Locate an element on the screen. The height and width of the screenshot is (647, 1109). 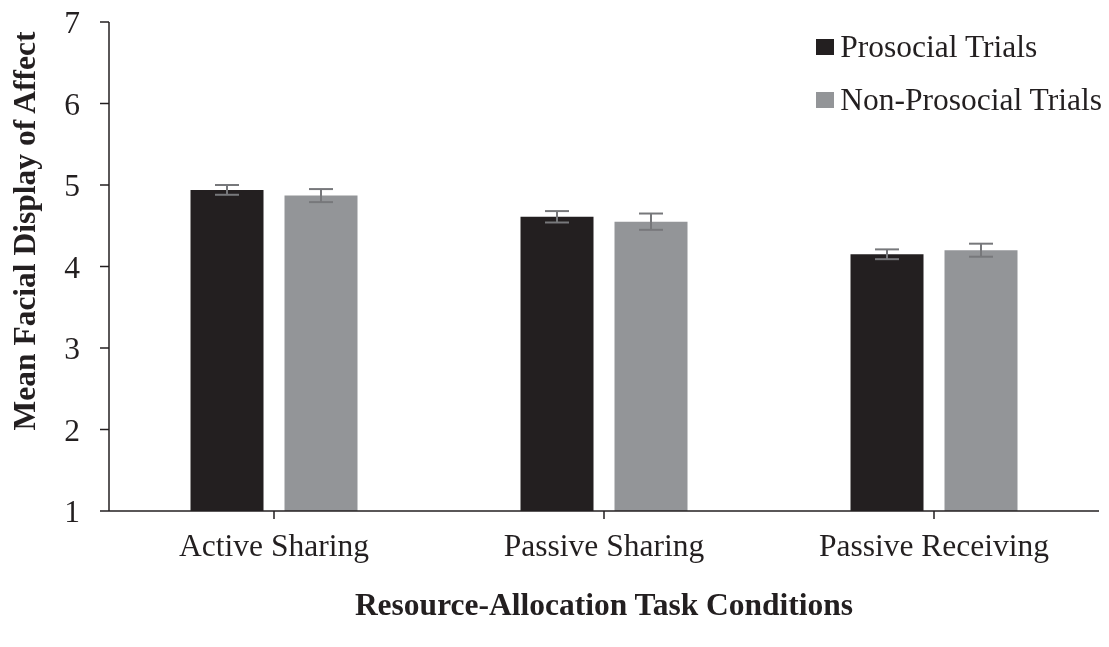
y-tick-label: 1 is located at coordinates (72, 512).